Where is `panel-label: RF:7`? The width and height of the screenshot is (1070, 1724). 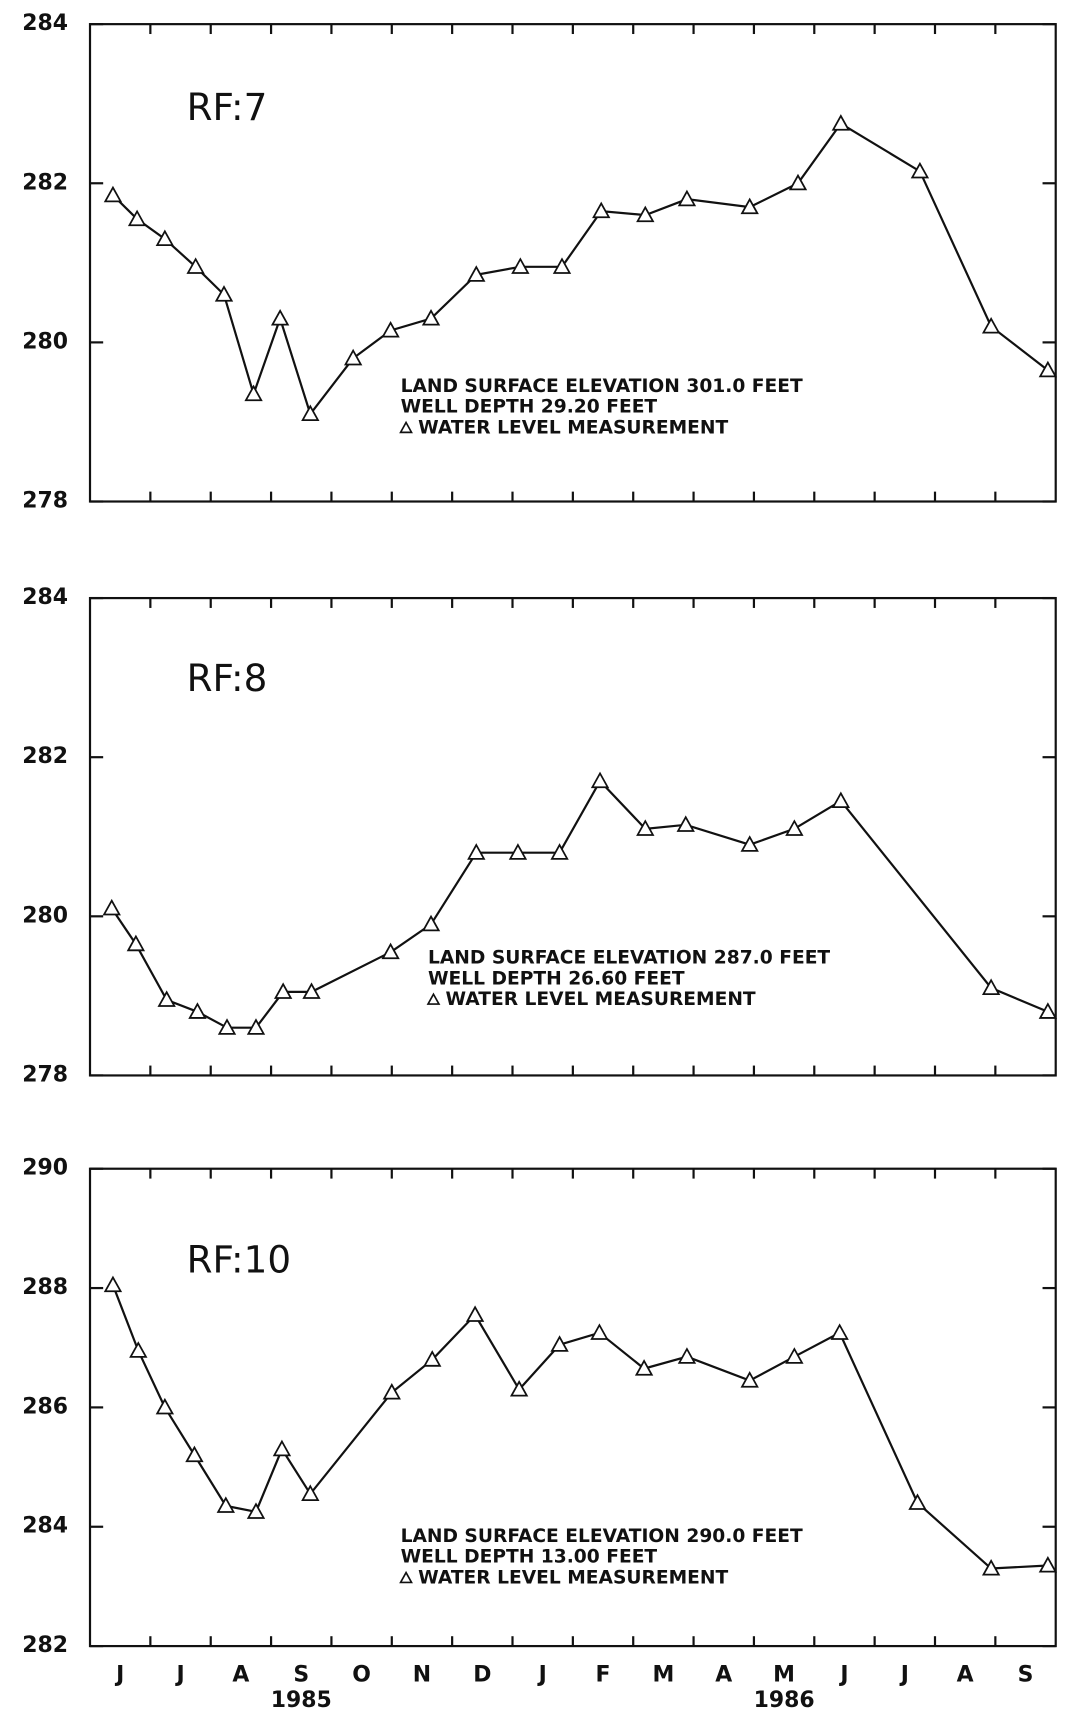
panel-label: RF:7 is located at coordinates (227, 107).